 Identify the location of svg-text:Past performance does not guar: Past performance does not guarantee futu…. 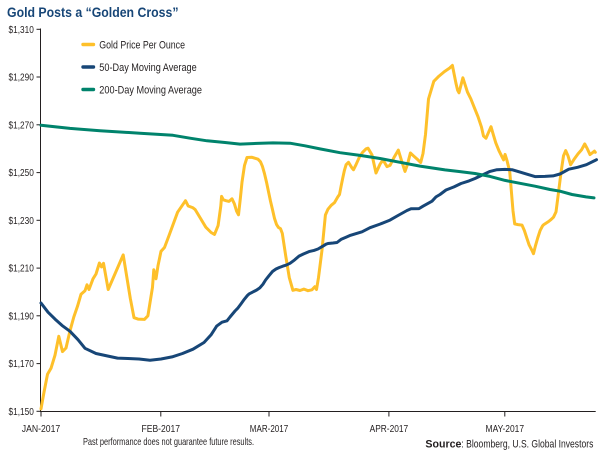
(168, 442).